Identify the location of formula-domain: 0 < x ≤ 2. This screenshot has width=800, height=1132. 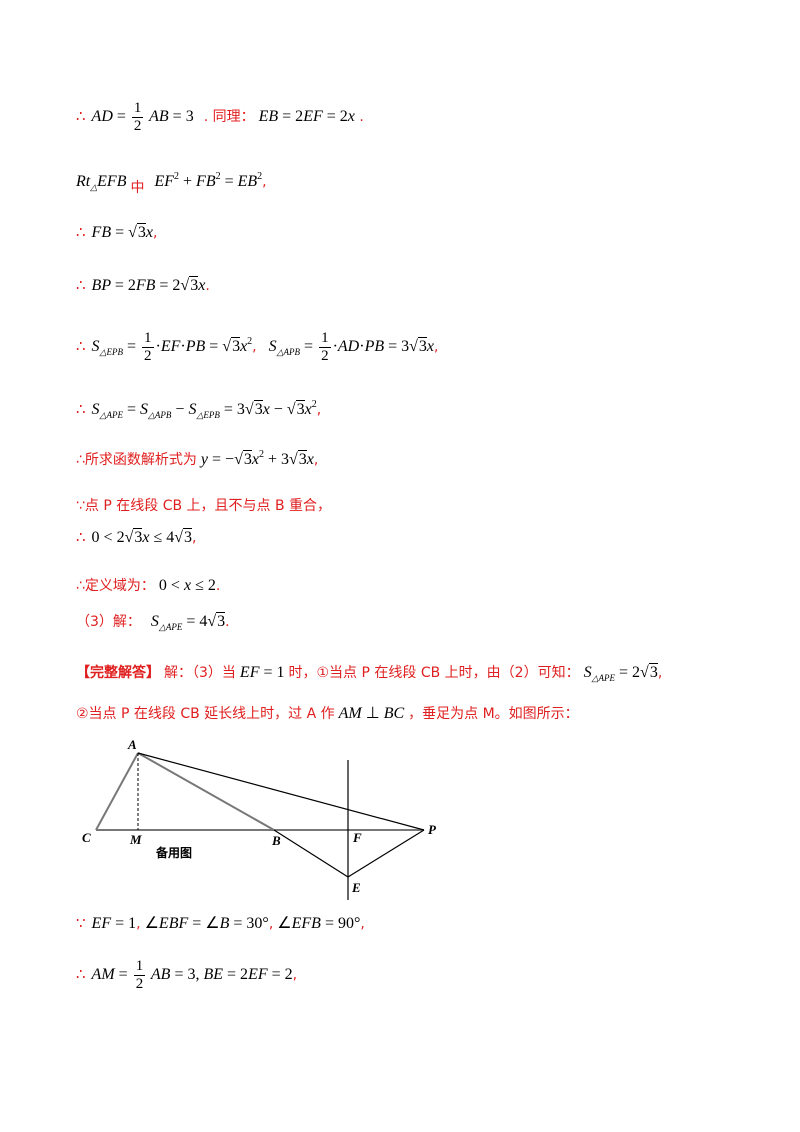
(187, 585).